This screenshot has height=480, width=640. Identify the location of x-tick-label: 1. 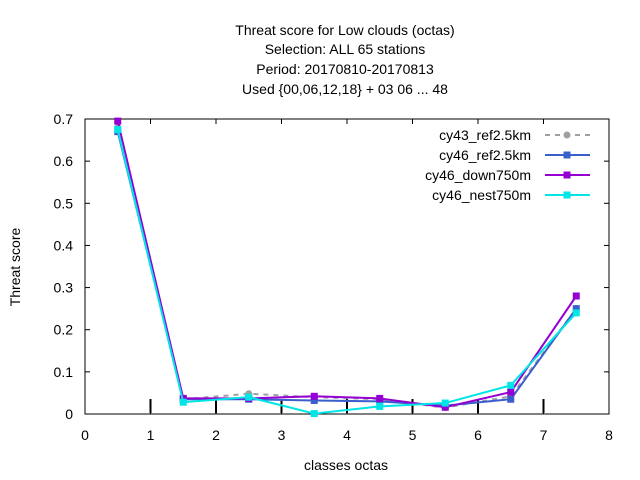
(151, 435).